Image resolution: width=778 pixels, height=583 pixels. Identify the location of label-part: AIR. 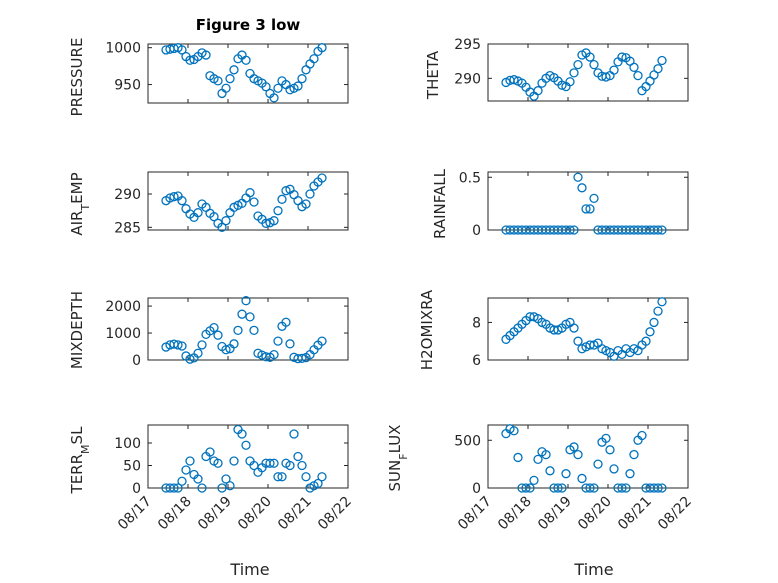
(77, 223).